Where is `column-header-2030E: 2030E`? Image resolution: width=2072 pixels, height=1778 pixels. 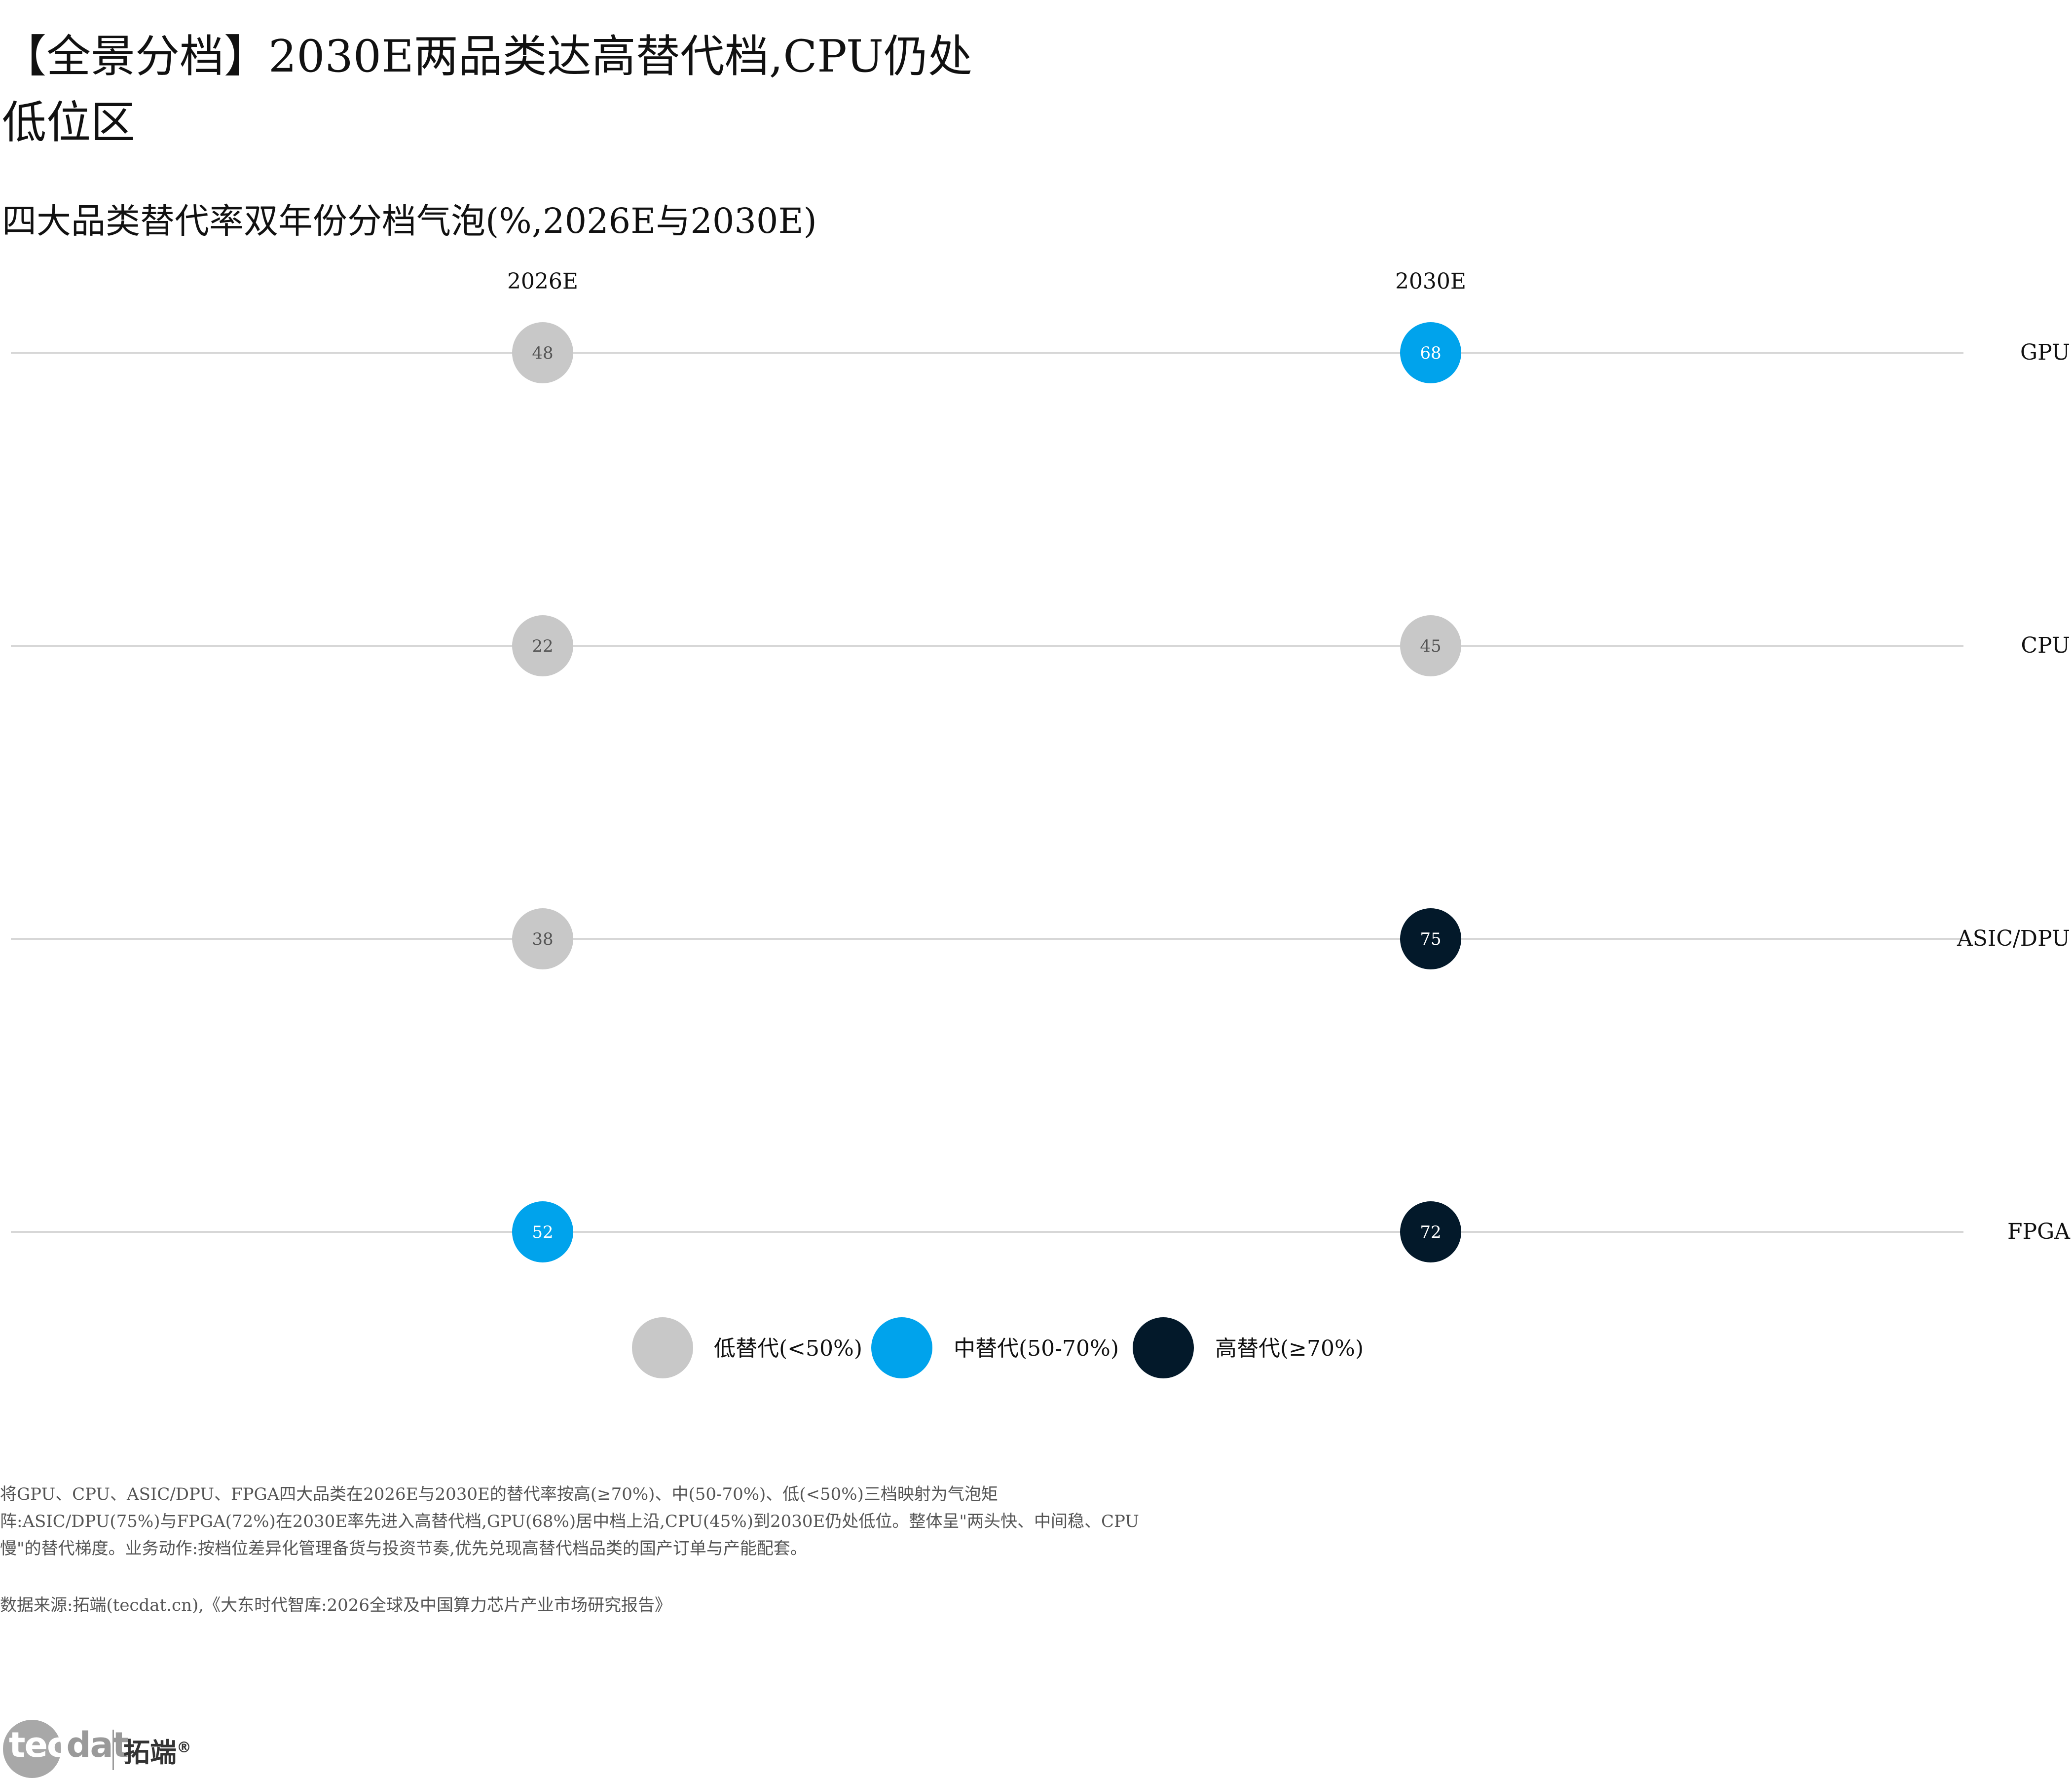
column-header-2030E: 2030E is located at coordinates (1431, 281).